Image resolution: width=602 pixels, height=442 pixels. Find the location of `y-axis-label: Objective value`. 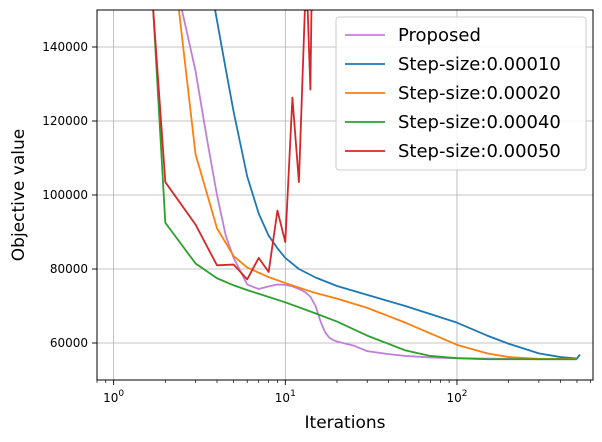

y-axis-label: Objective value is located at coordinates (19, 195).